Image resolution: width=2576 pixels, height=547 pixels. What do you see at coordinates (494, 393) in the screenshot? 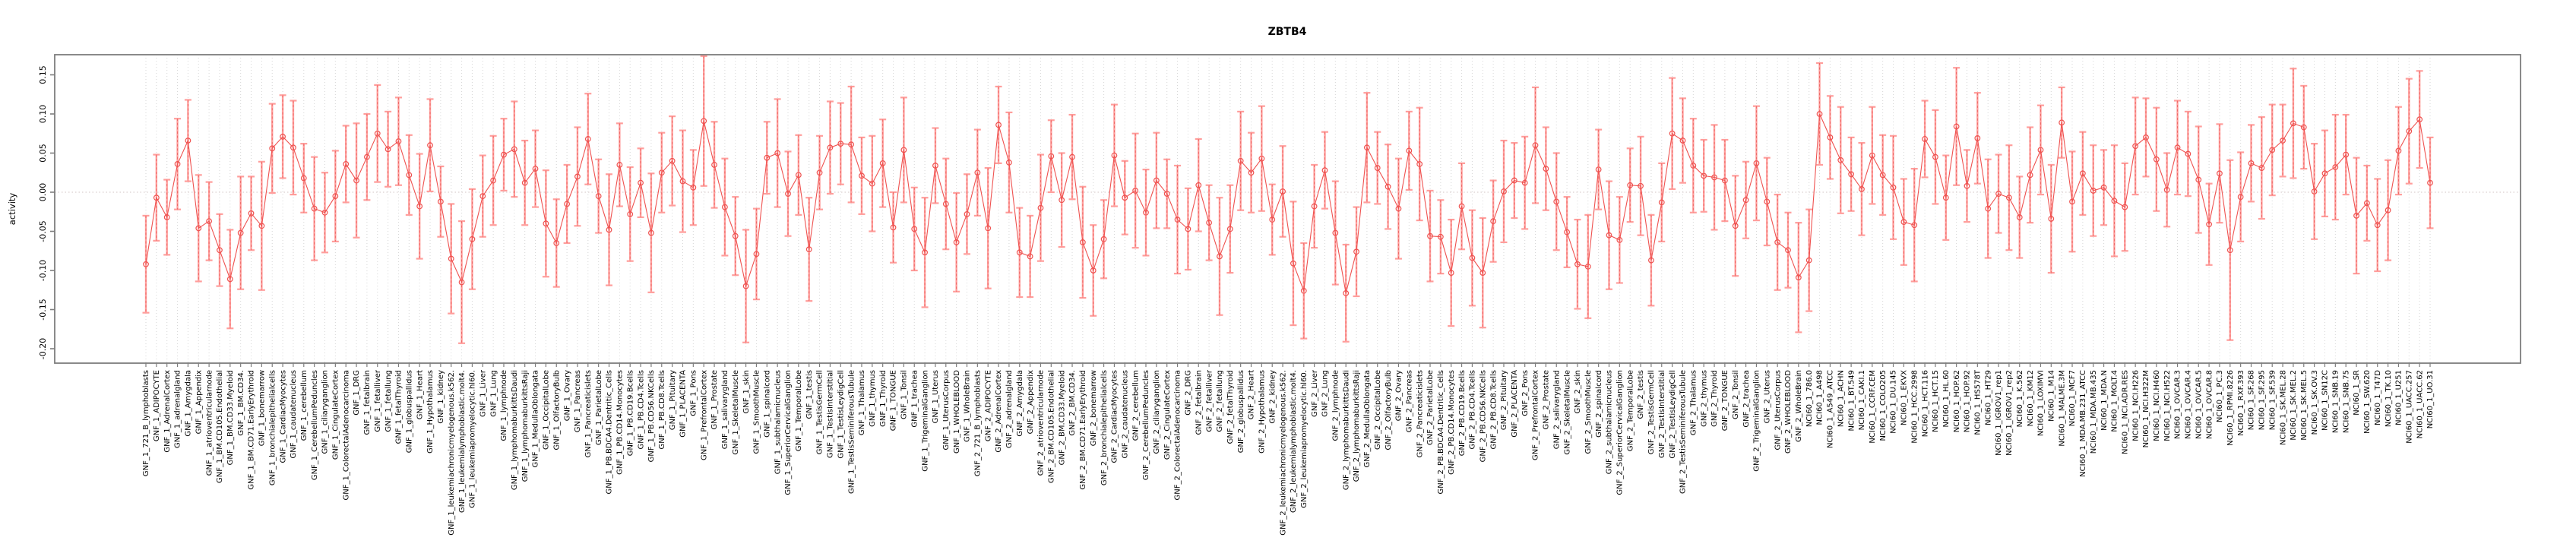
I see `x-tick-label: GNF_1_Lung` at bounding box center [494, 393].